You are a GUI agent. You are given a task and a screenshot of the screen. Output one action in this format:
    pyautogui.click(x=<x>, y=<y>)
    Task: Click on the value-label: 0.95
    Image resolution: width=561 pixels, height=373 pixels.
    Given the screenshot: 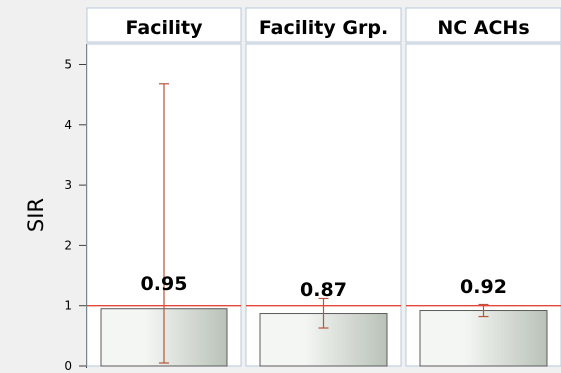 What is the action you would take?
    pyautogui.click(x=164, y=284)
    